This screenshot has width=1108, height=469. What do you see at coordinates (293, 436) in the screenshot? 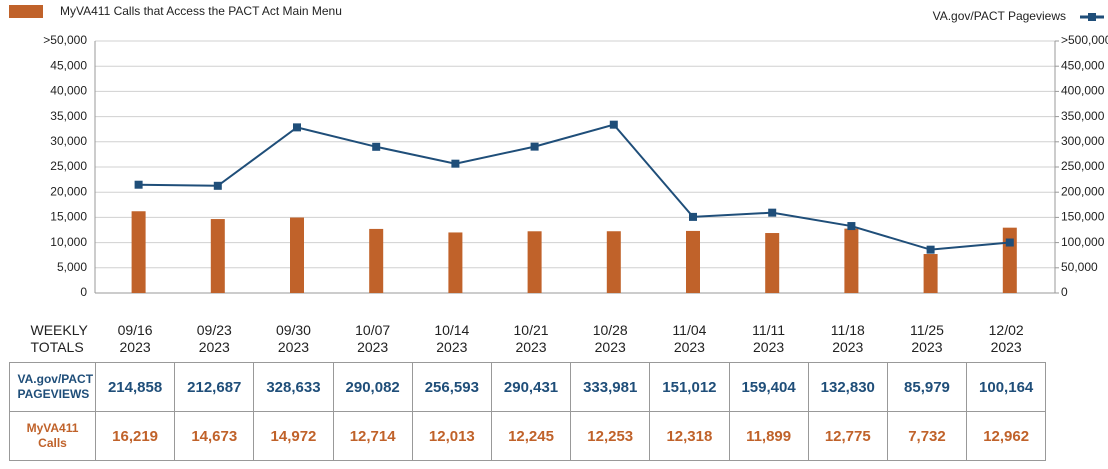
I see `value-cell: 14,972` at bounding box center [293, 436].